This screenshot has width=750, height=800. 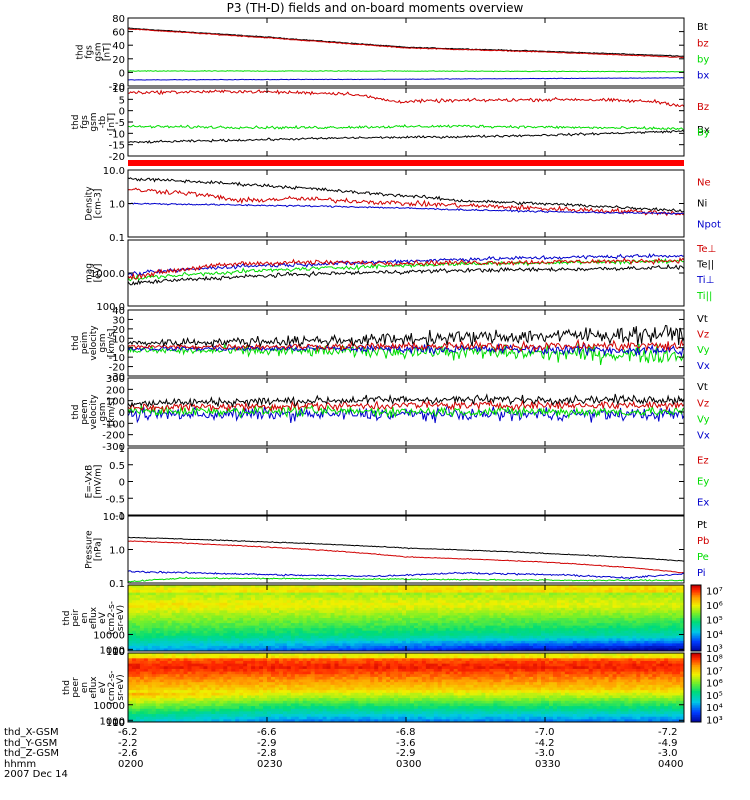 What do you see at coordinates (703, 76) in the screenshot?
I see `legend-fgs_gsm-3: bx` at bounding box center [703, 76].